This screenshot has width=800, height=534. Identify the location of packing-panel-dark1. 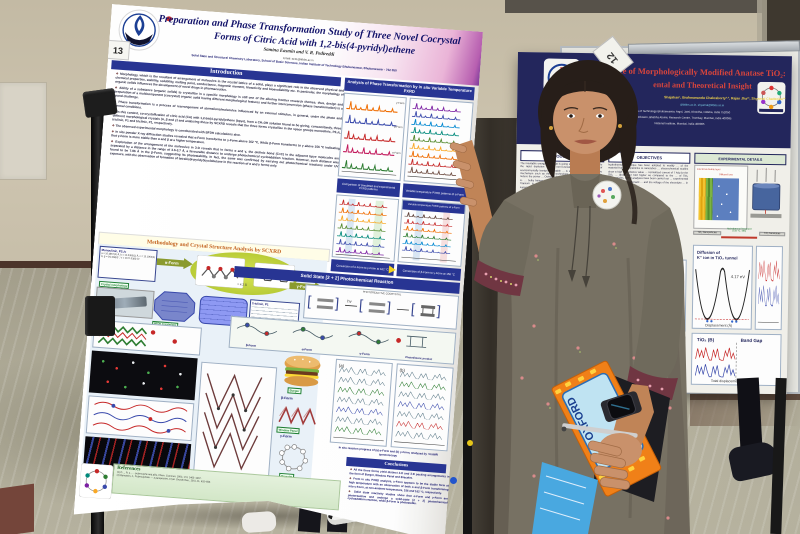
(143, 375).